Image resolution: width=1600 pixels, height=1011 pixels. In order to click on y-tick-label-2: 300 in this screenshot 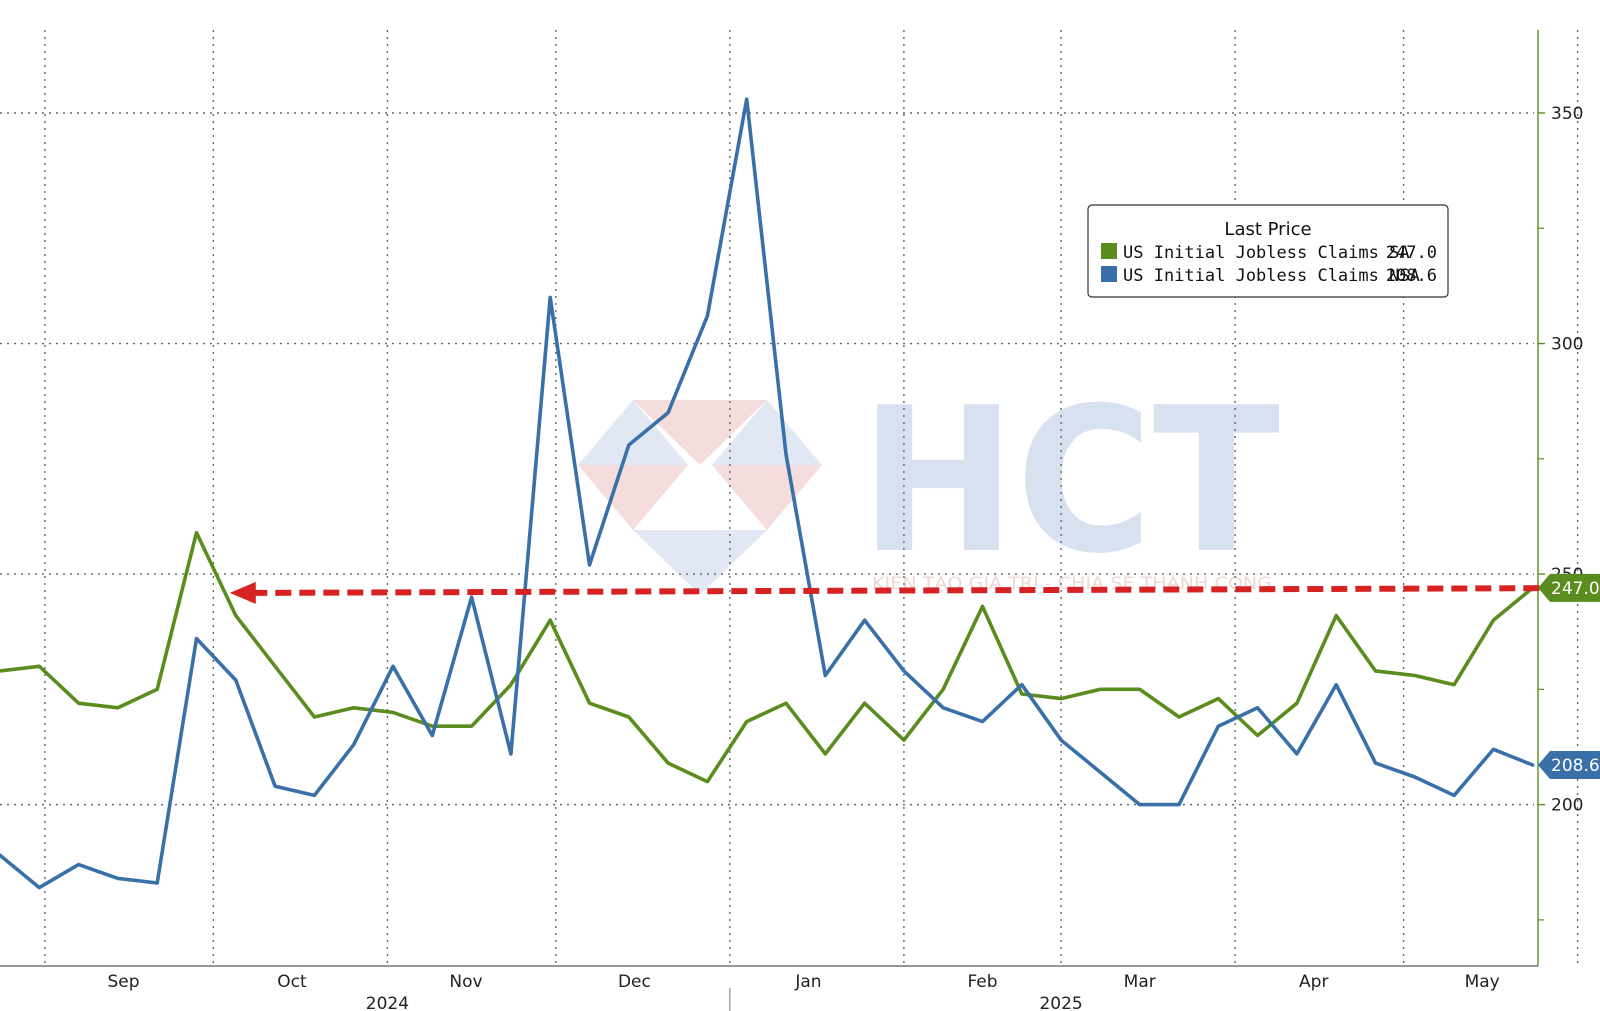, I will do `click(1567, 345)`.